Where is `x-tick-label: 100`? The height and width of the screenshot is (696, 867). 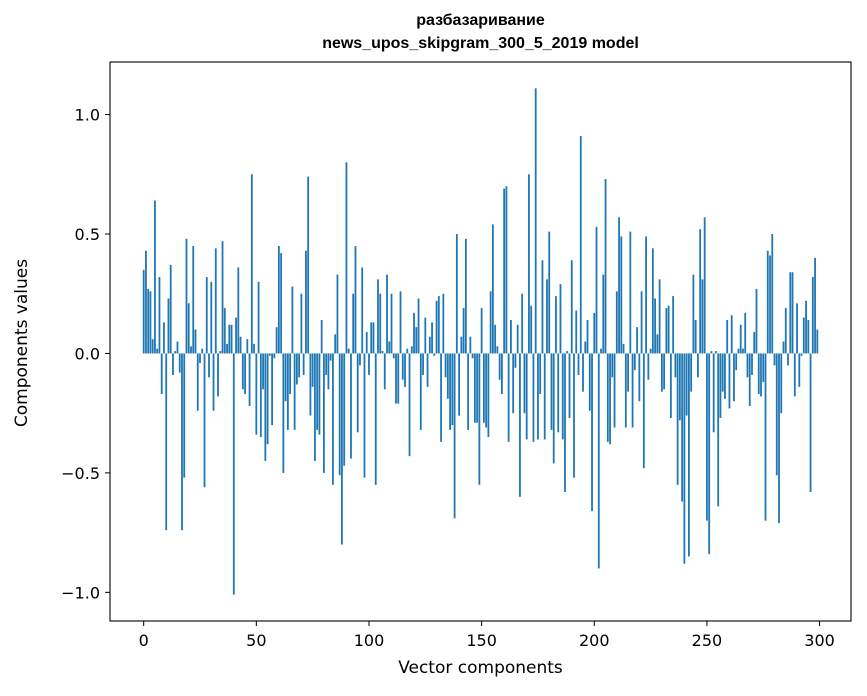 x-tick-label: 100 is located at coordinates (369, 640).